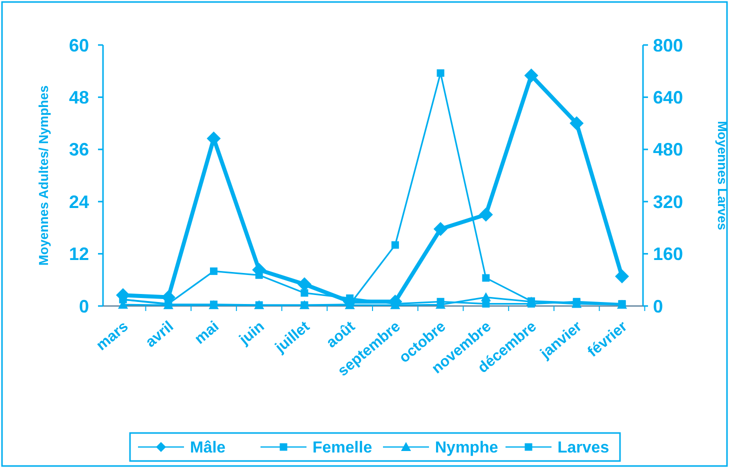 This screenshot has width=733, height=470. Describe the element at coordinates (252, 333) in the screenshot. I see `x-tick-label: juin` at that location.